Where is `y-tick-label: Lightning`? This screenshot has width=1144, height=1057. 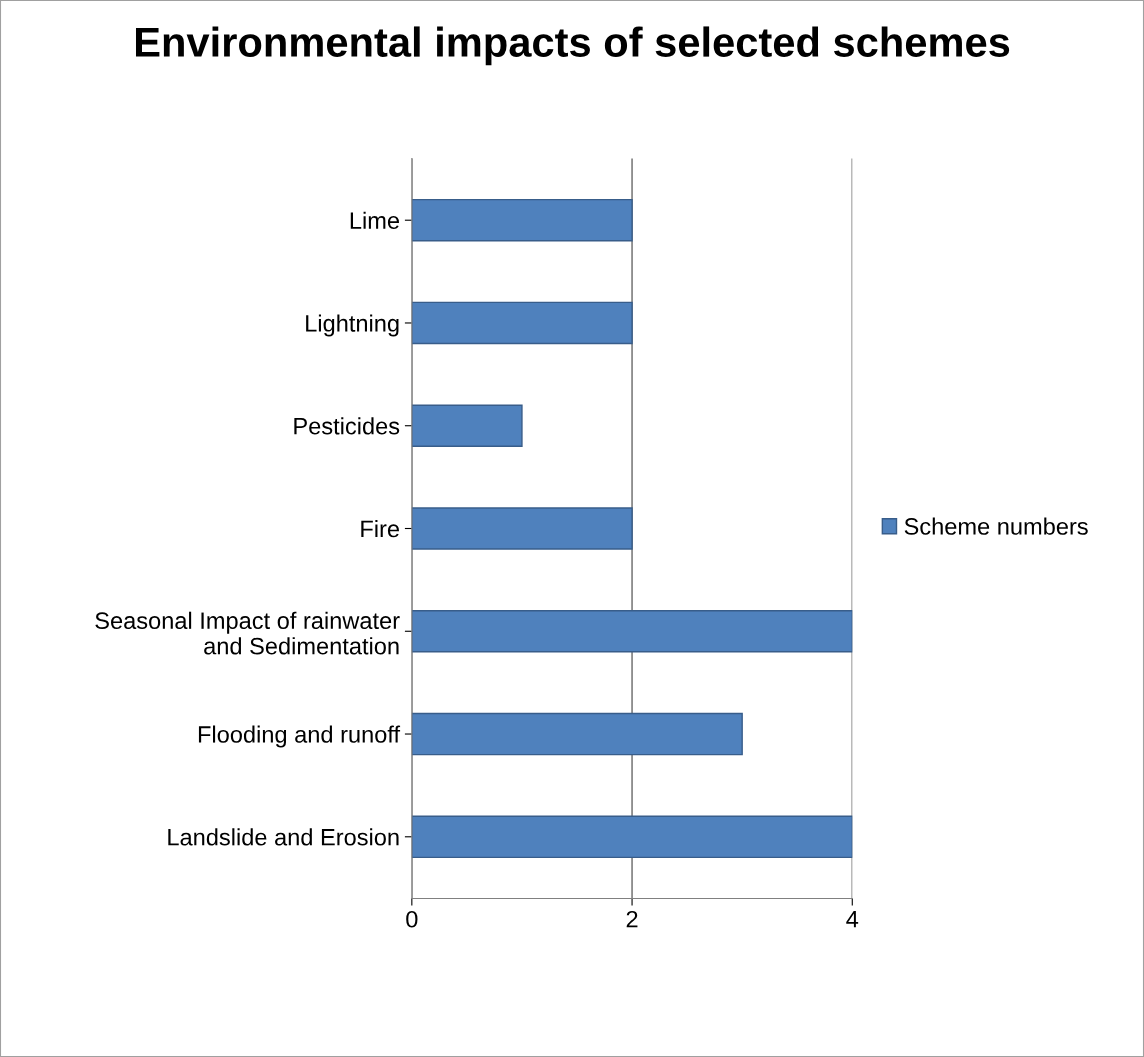 y-tick-label: Lightning is located at coordinates (352, 325).